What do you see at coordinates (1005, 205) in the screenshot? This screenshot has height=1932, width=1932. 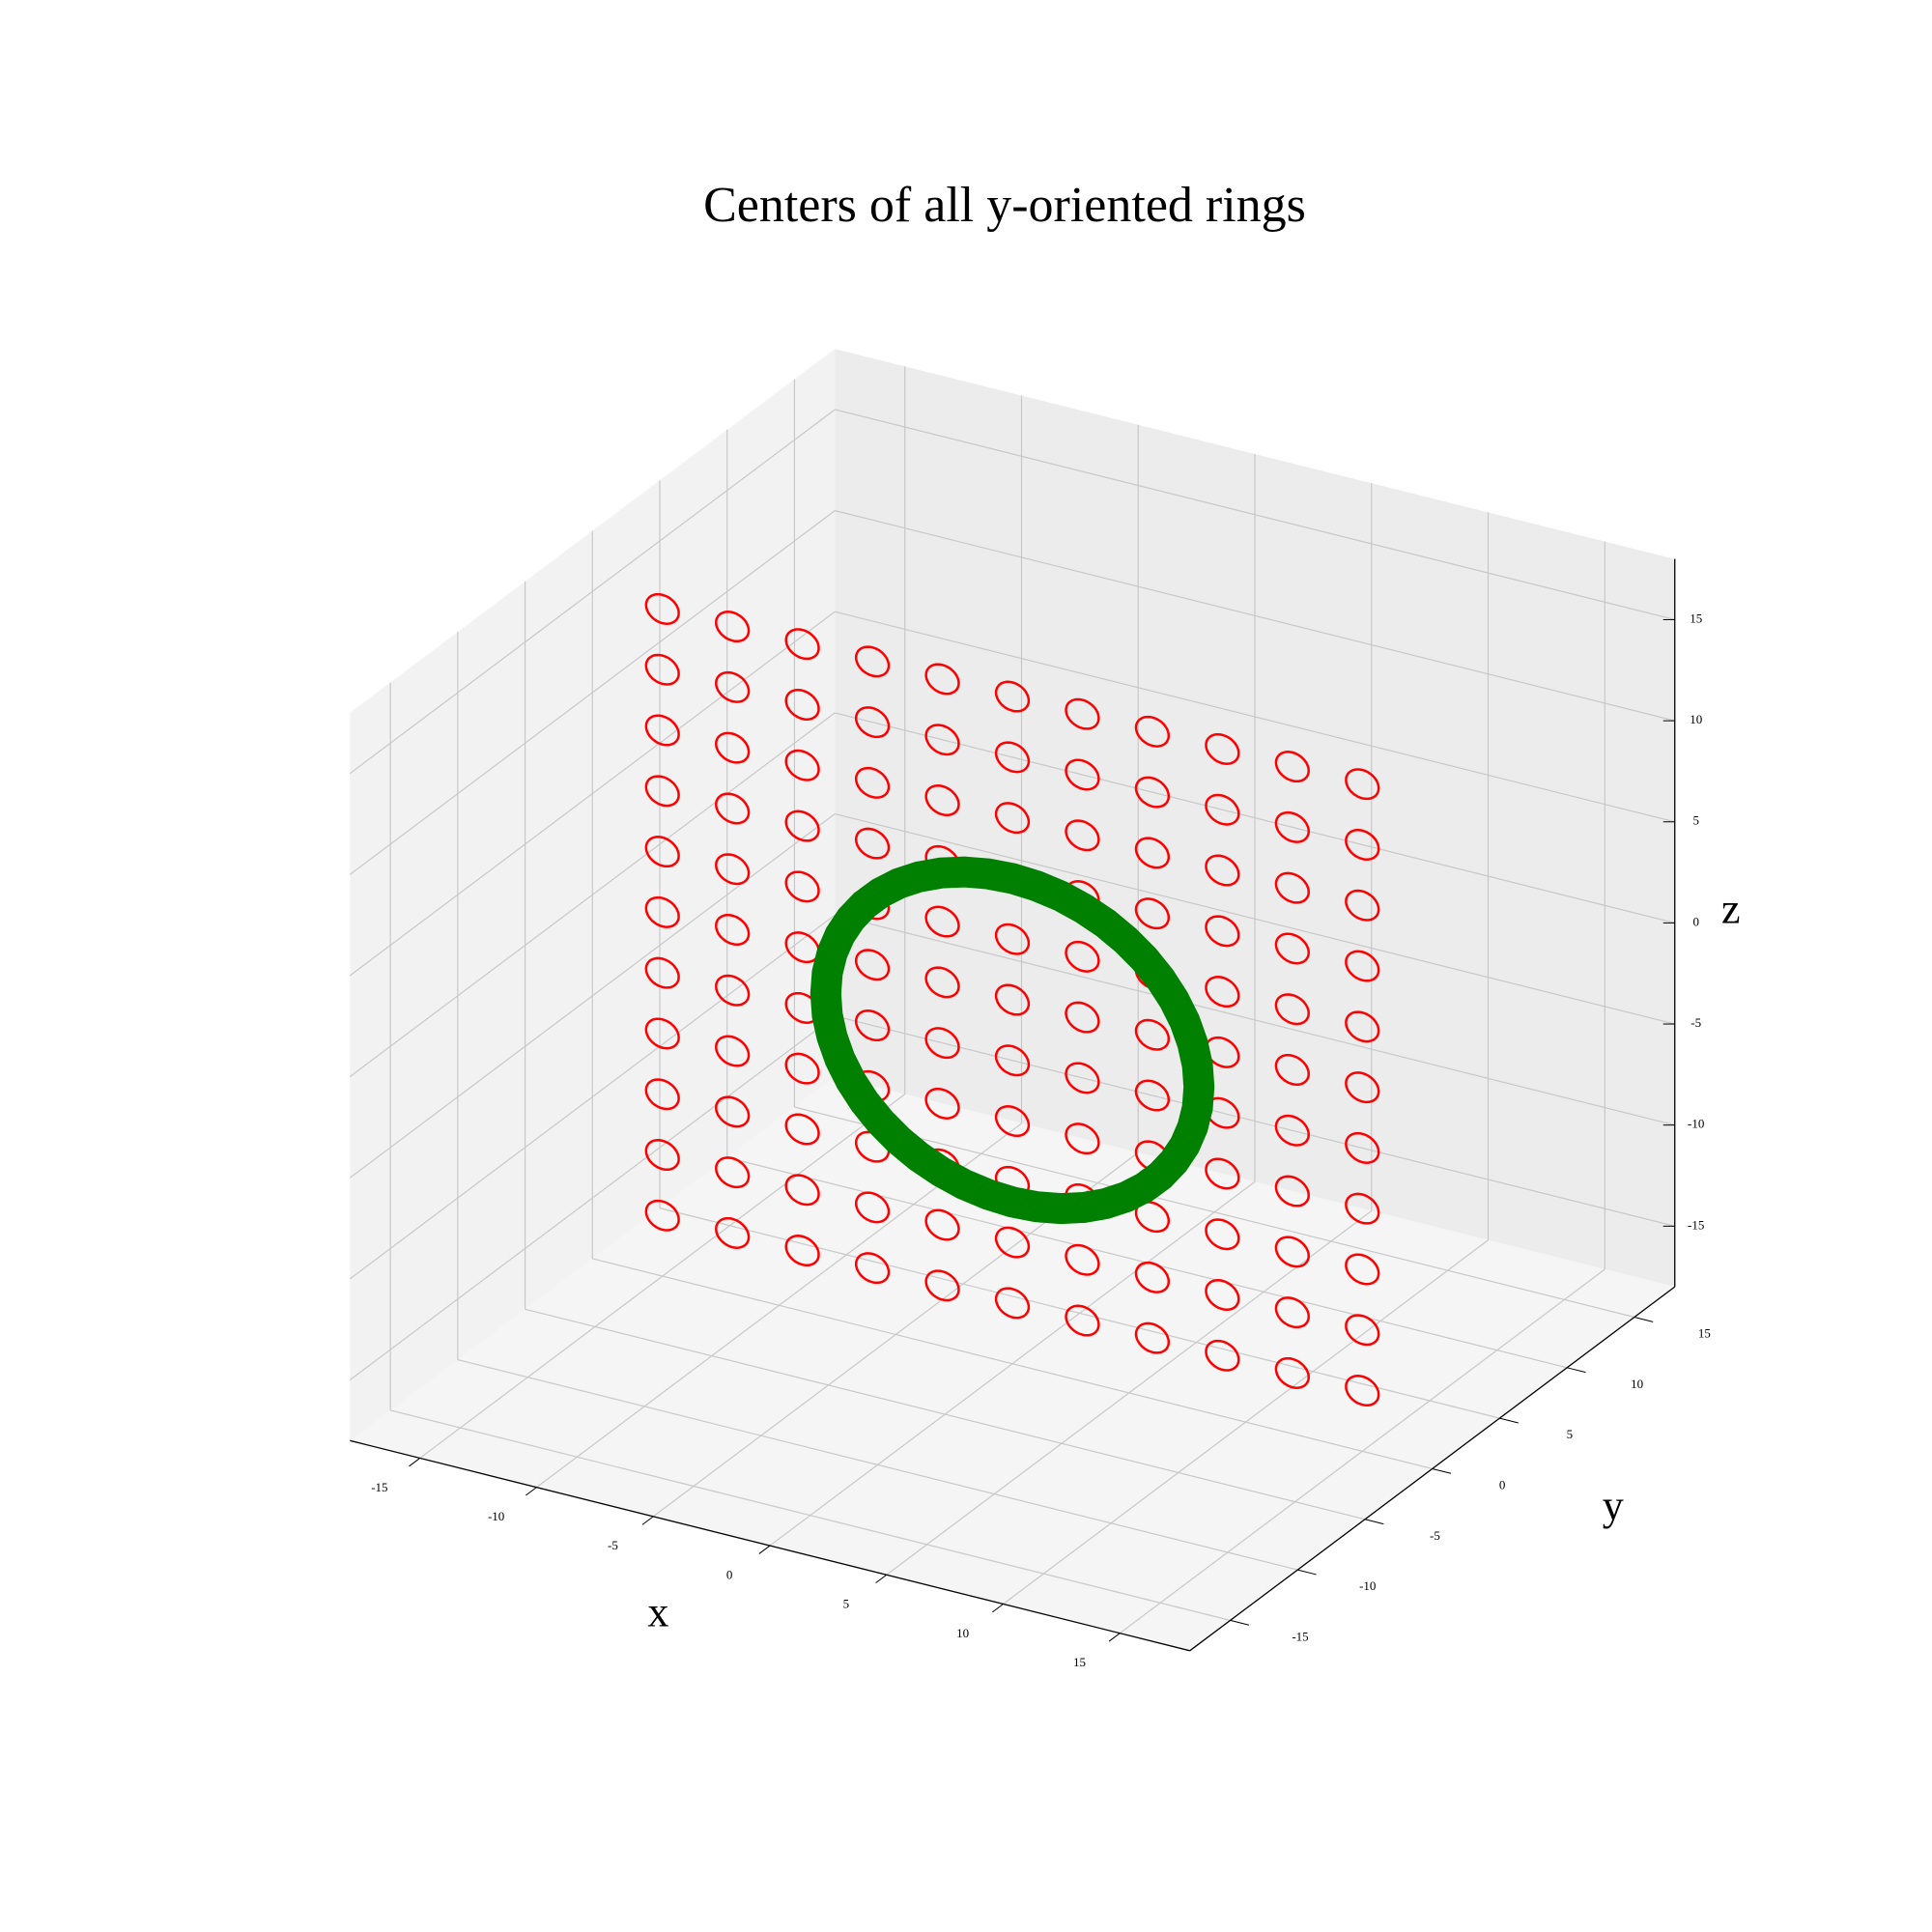 I see `chart-title: Centers of all y-oriented rings` at bounding box center [1005, 205].